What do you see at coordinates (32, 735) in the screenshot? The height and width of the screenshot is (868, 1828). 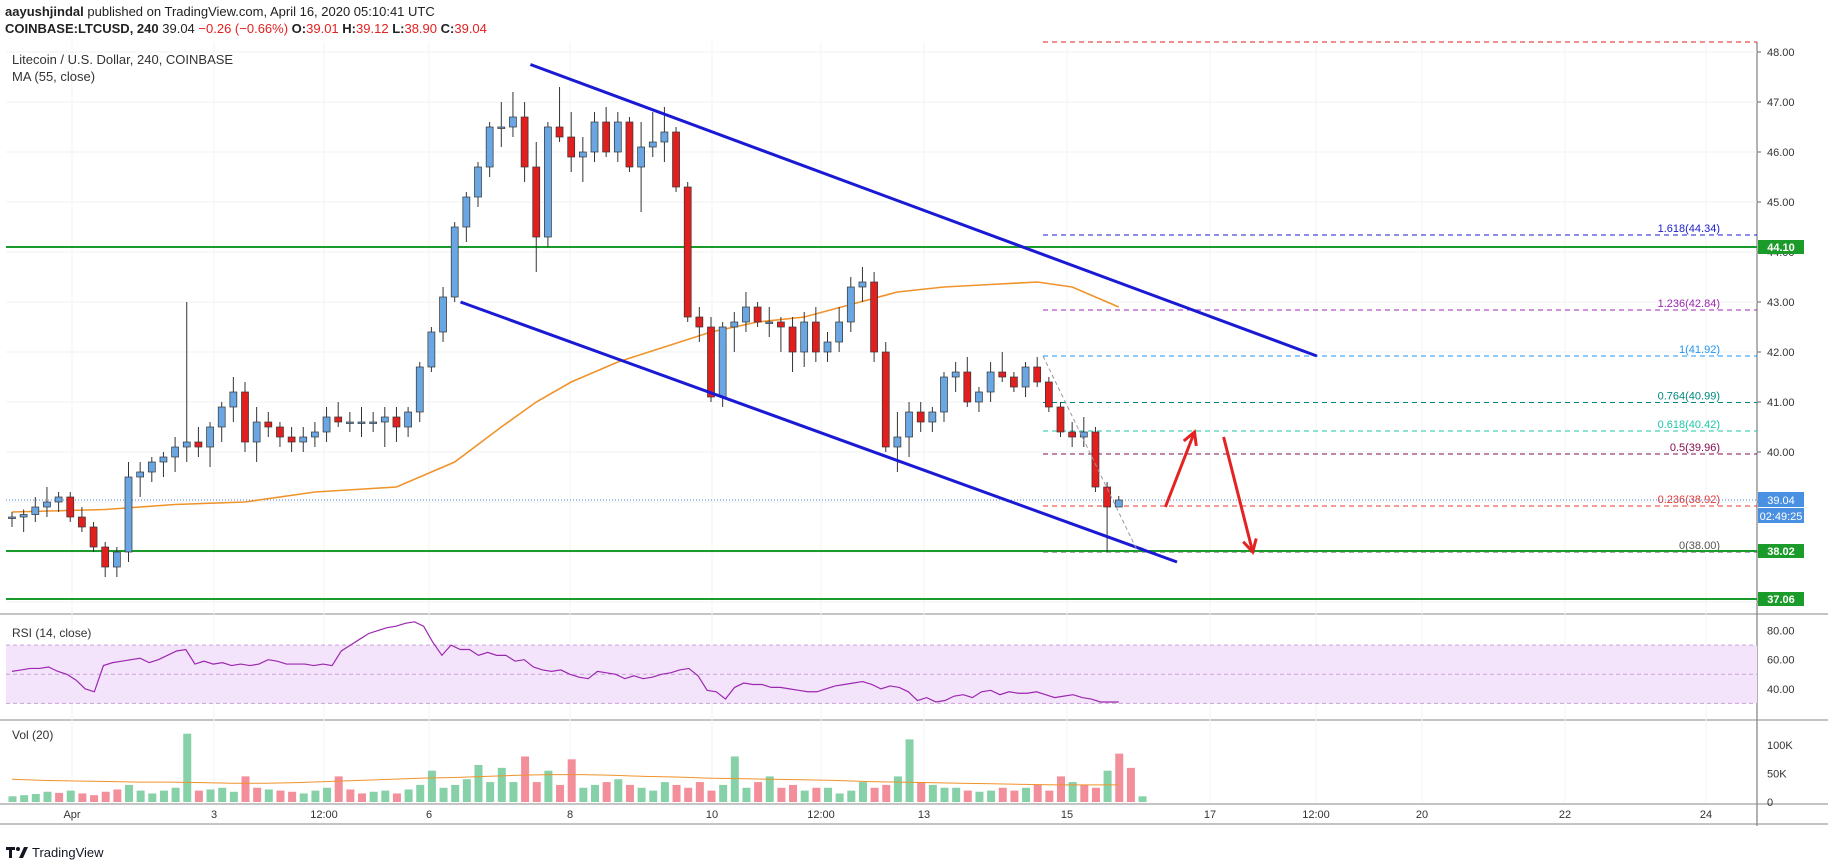 I see `volume-label: Vol (20)` at bounding box center [32, 735].